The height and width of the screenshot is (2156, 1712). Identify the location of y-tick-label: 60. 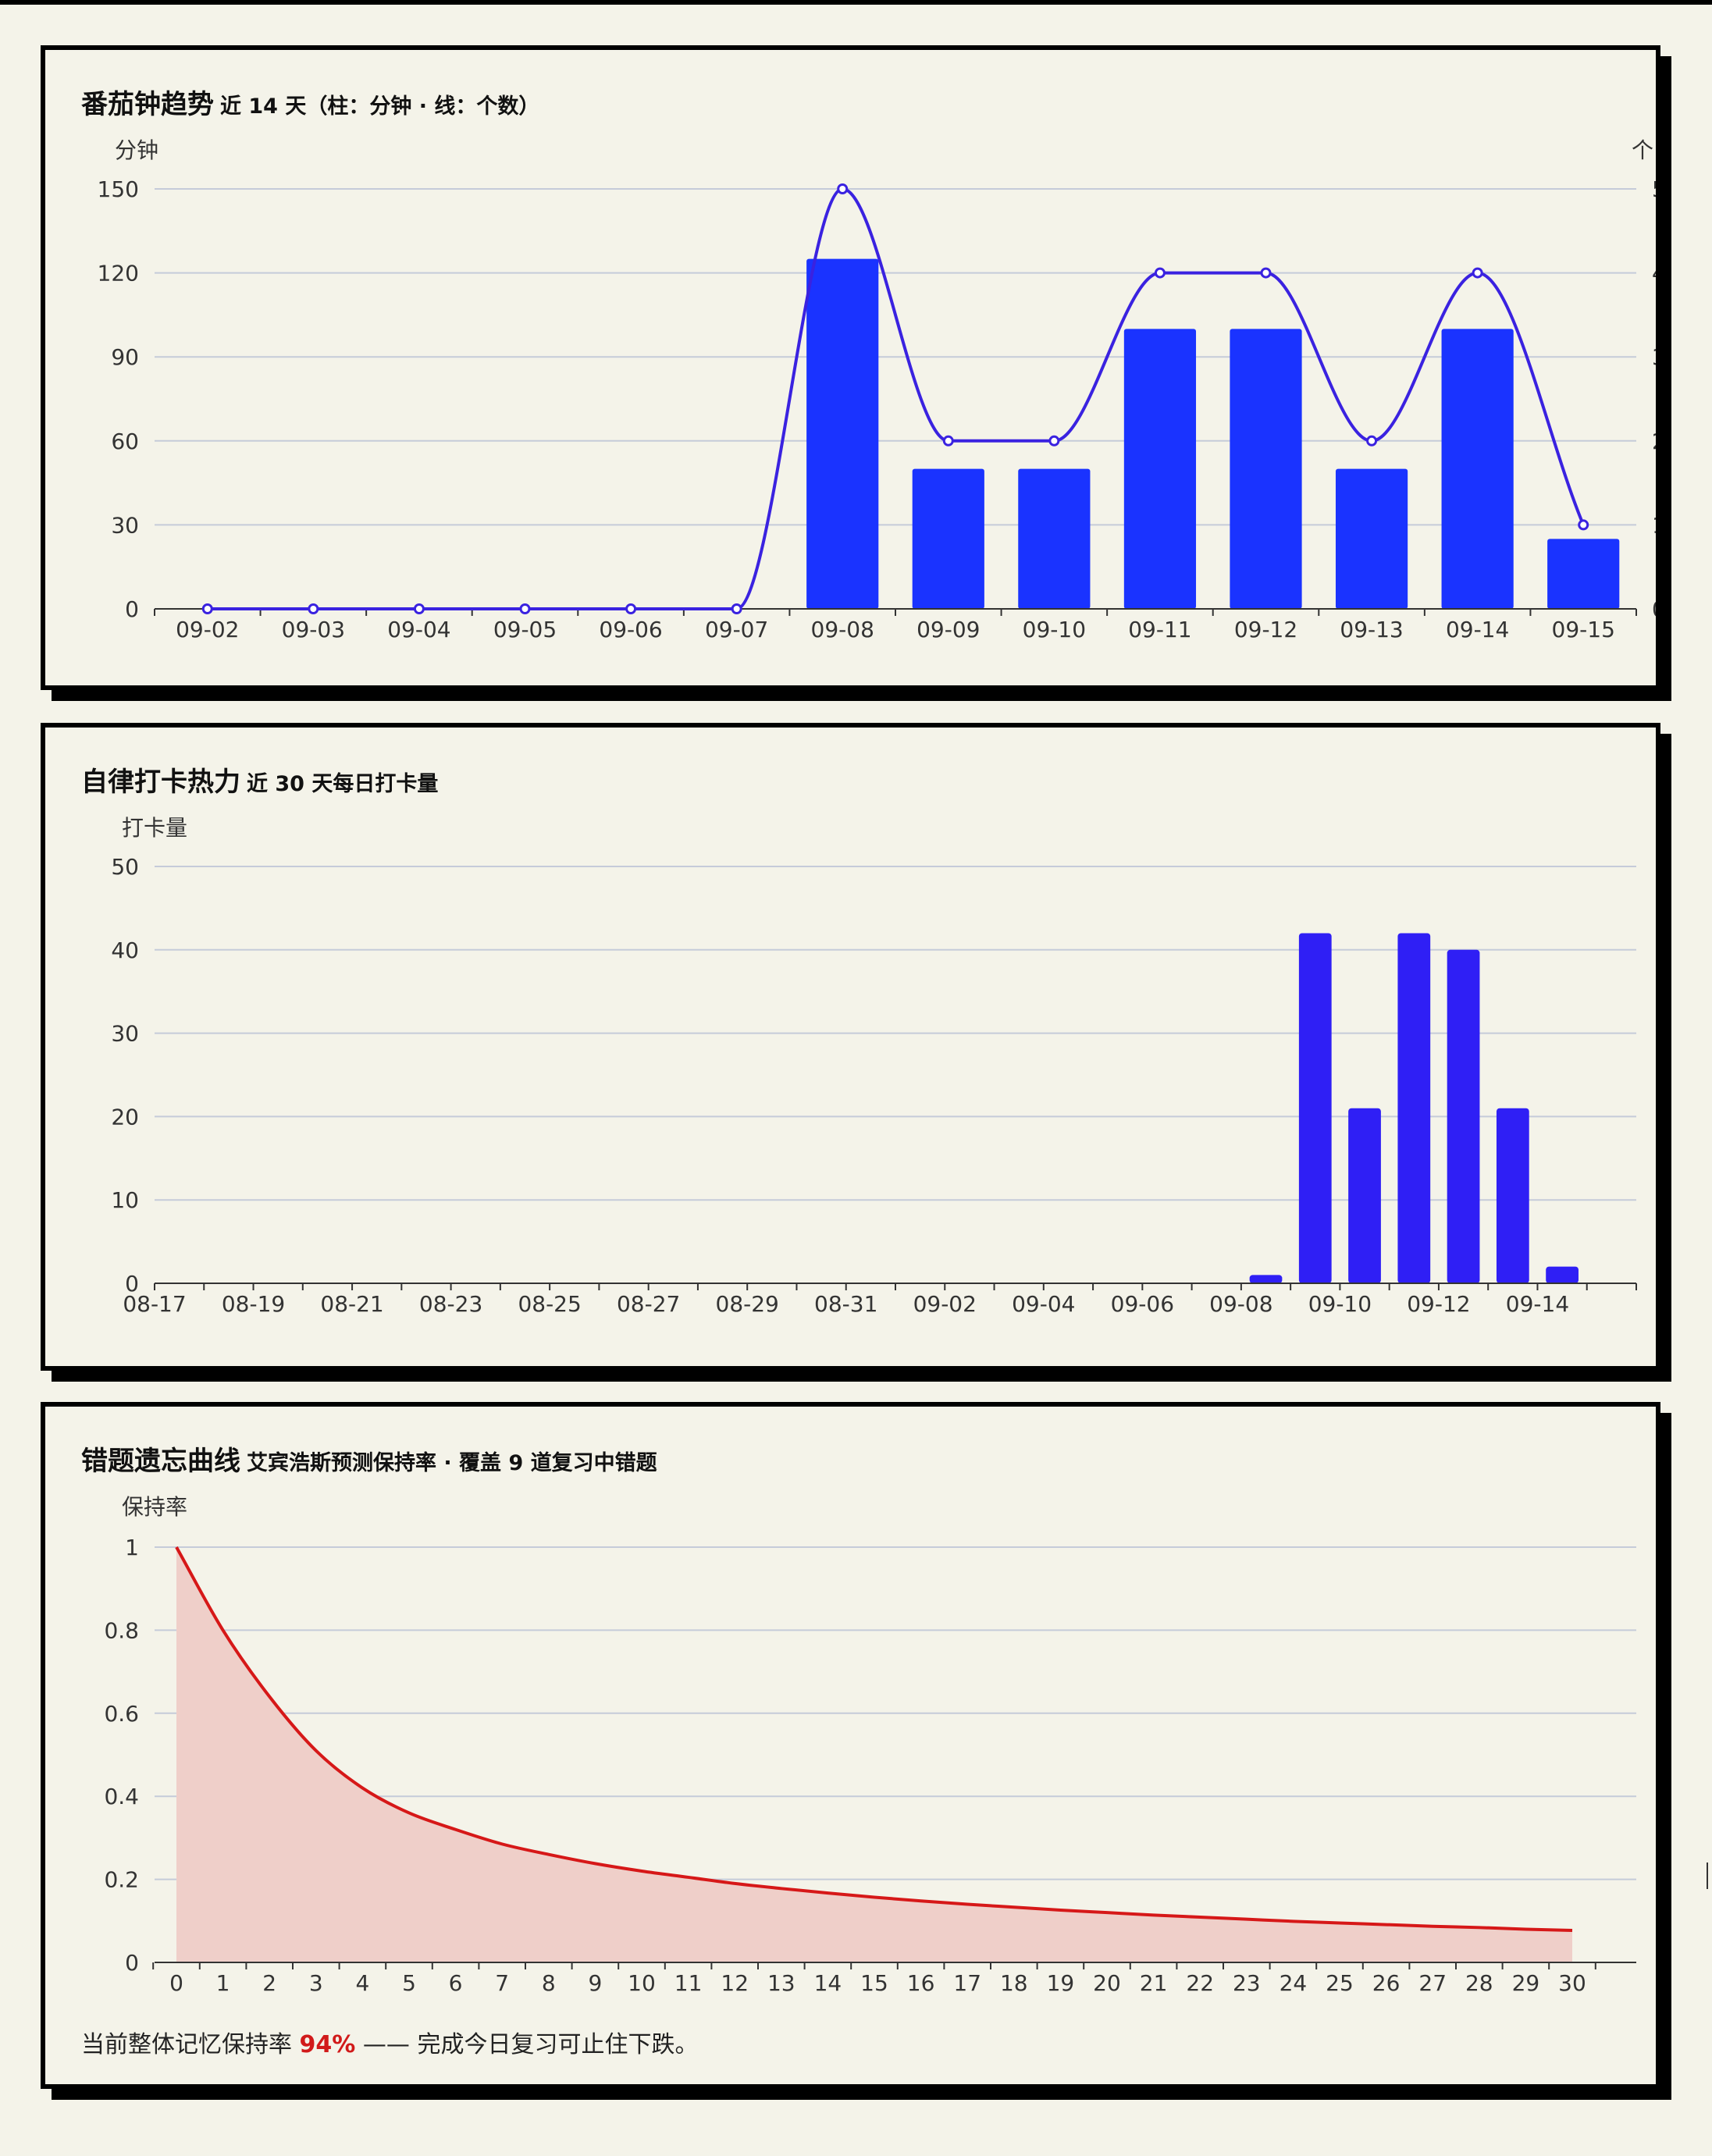
(125, 441).